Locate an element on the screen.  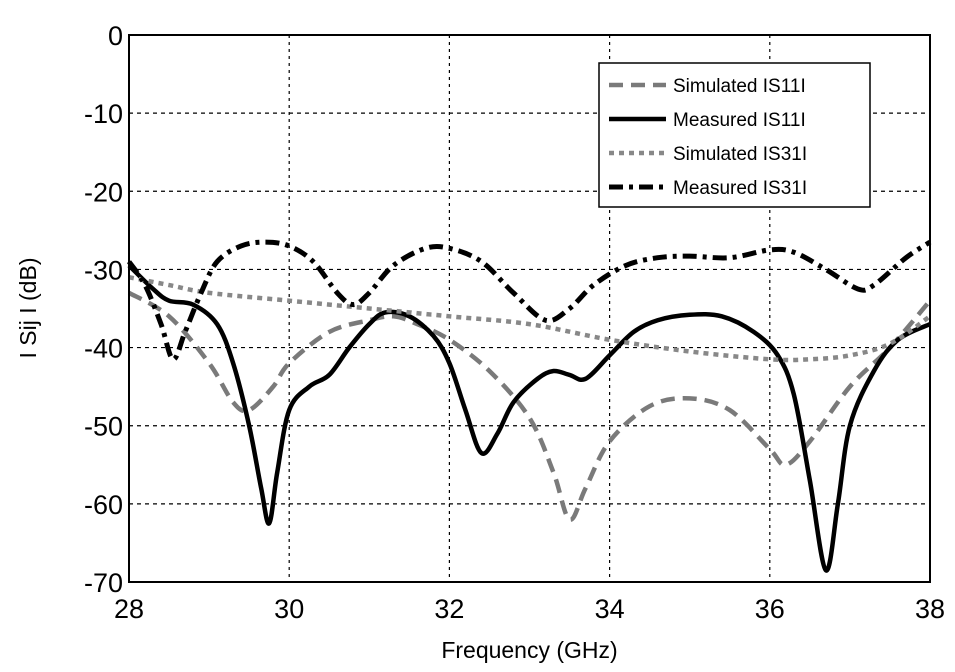
y-tick-label: 0 is located at coordinates (115, 36).